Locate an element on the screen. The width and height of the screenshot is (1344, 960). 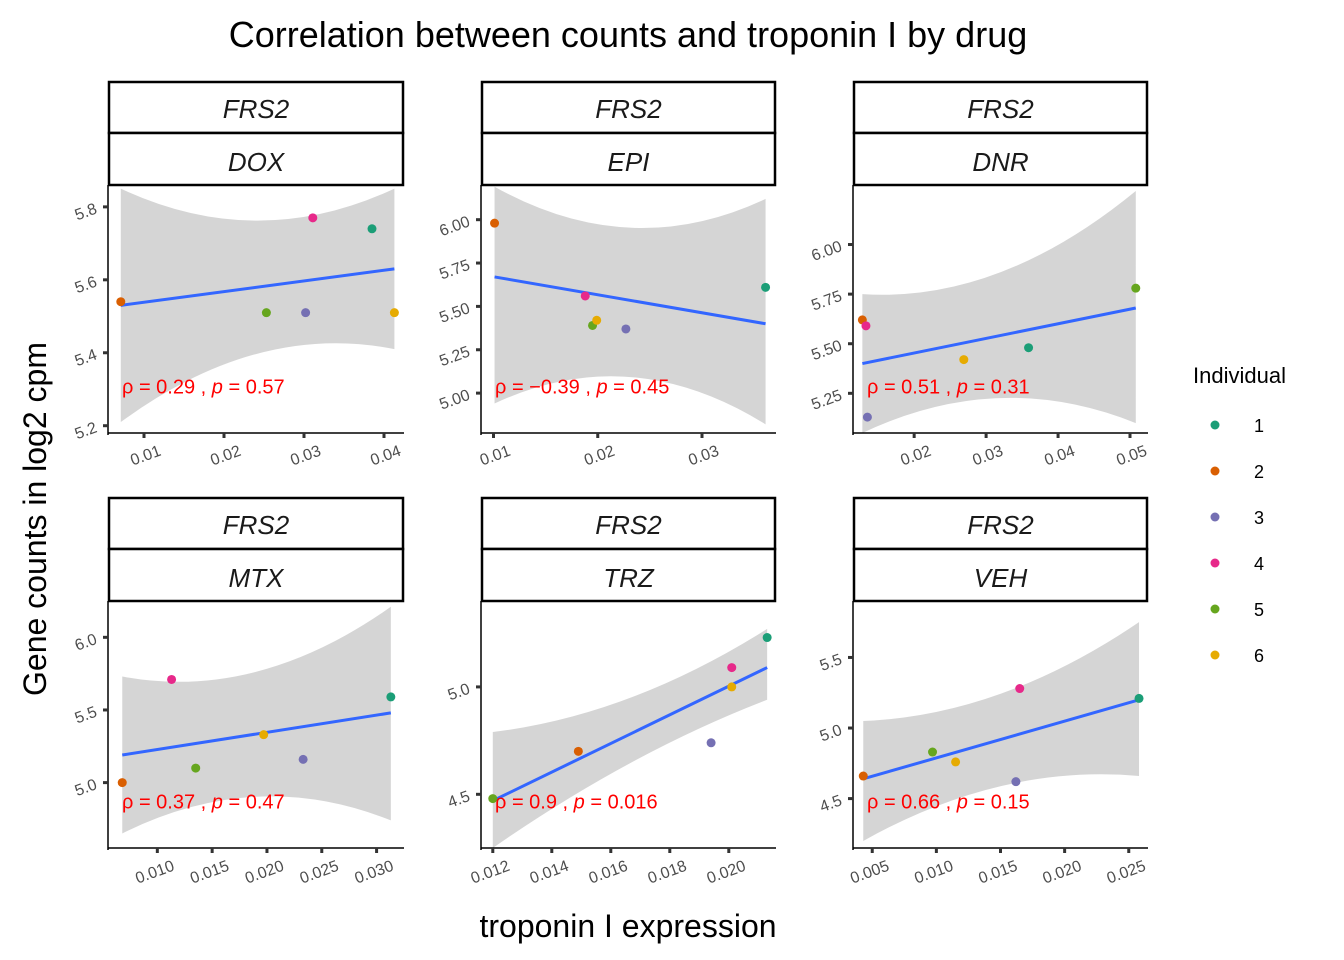
x-tick-label: 0.018 is located at coordinates (668, 873).